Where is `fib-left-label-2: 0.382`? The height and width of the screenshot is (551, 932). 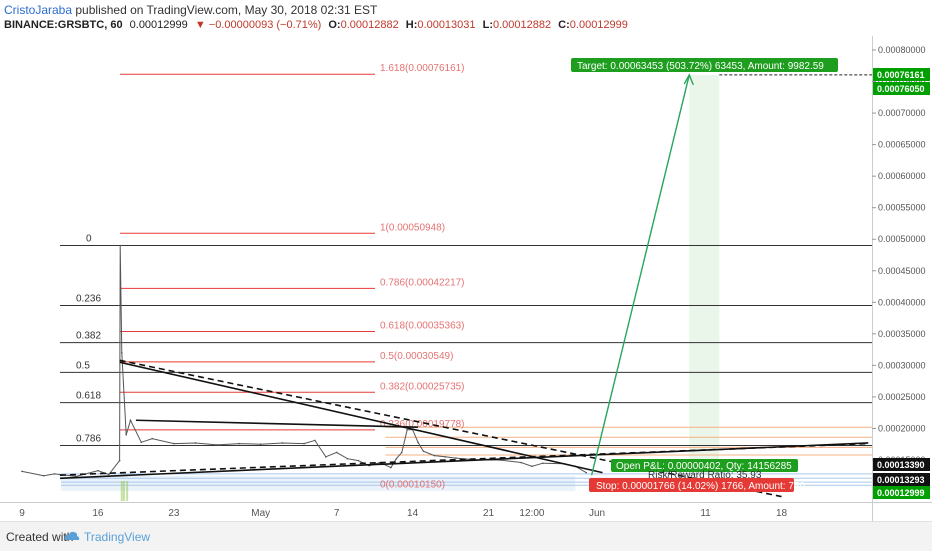
fib-left-label-2: 0.382 is located at coordinates (88, 336).